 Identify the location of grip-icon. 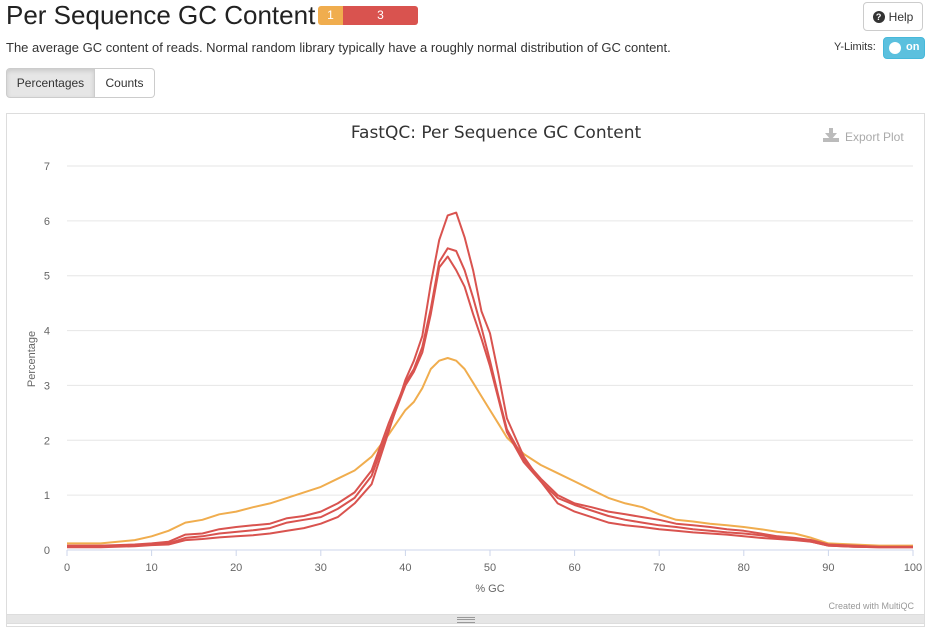
(466, 620).